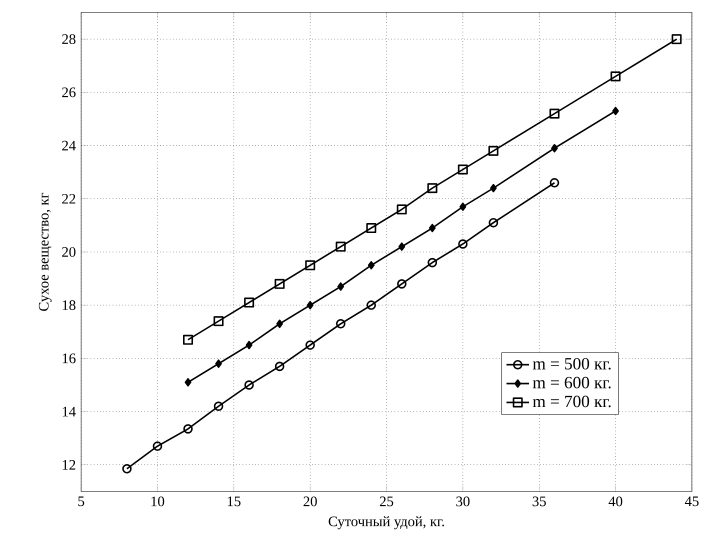 The height and width of the screenshot is (549, 704). I want to click on x-tick-label: 5, so click(81, 501).